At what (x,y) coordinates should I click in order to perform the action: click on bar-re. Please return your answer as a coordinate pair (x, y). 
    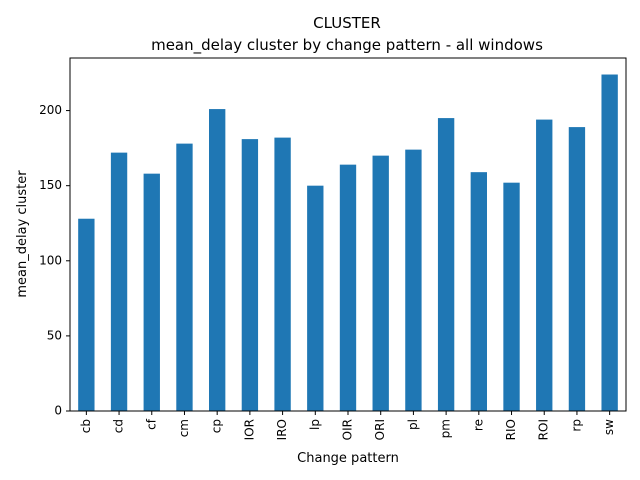
    Looking at the image, I should click on (478, 291).